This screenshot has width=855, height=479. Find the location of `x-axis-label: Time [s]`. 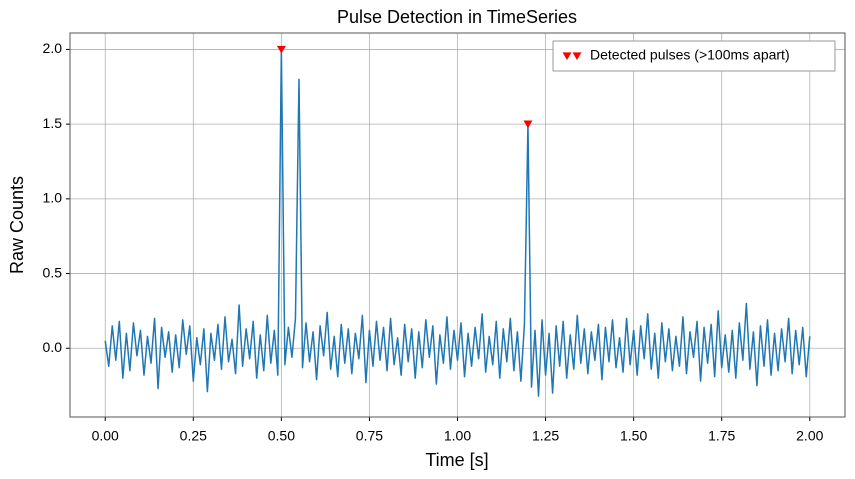

x-axis-label: Time [s] is located at coordinates (456, 460).